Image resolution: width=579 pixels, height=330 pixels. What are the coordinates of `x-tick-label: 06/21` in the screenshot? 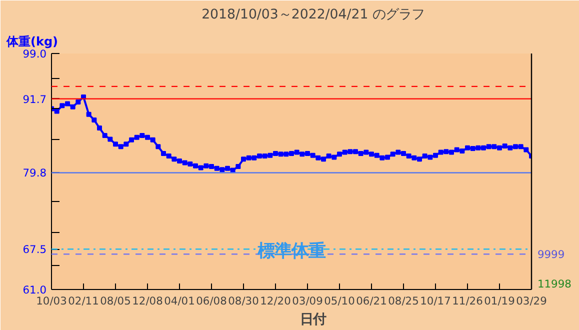 It's located at (371, 301).